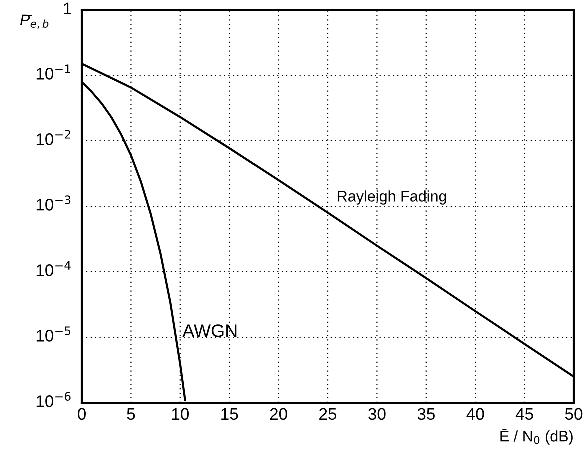  I want to click on y-axis-title: P̄$_{e,b}$, so click(34, 22).